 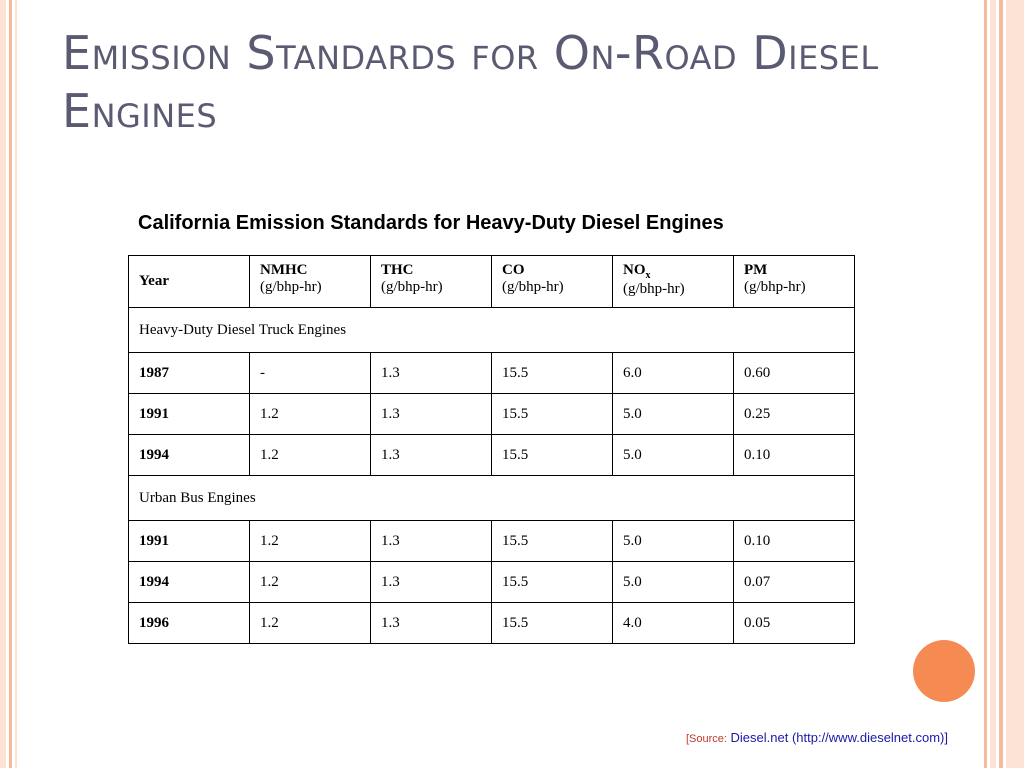 What do you see at coordinates (794, 582) in the screenshot?
I see `table-cell: 0.07` at bounding box center [794, 582].